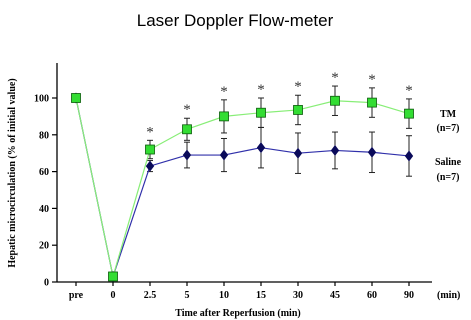  Describe the element at coordinates (44, 209) in the screenshot. I see `y-tick-label: 40` at that location.